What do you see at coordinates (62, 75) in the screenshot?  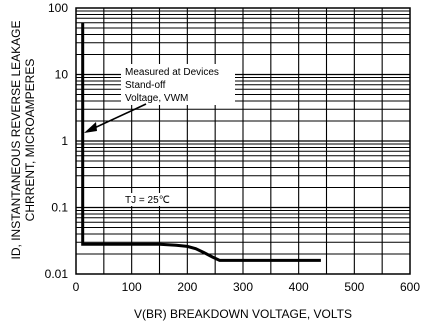 I see `y-tick-label: 10` at bounding box center [62, 75].